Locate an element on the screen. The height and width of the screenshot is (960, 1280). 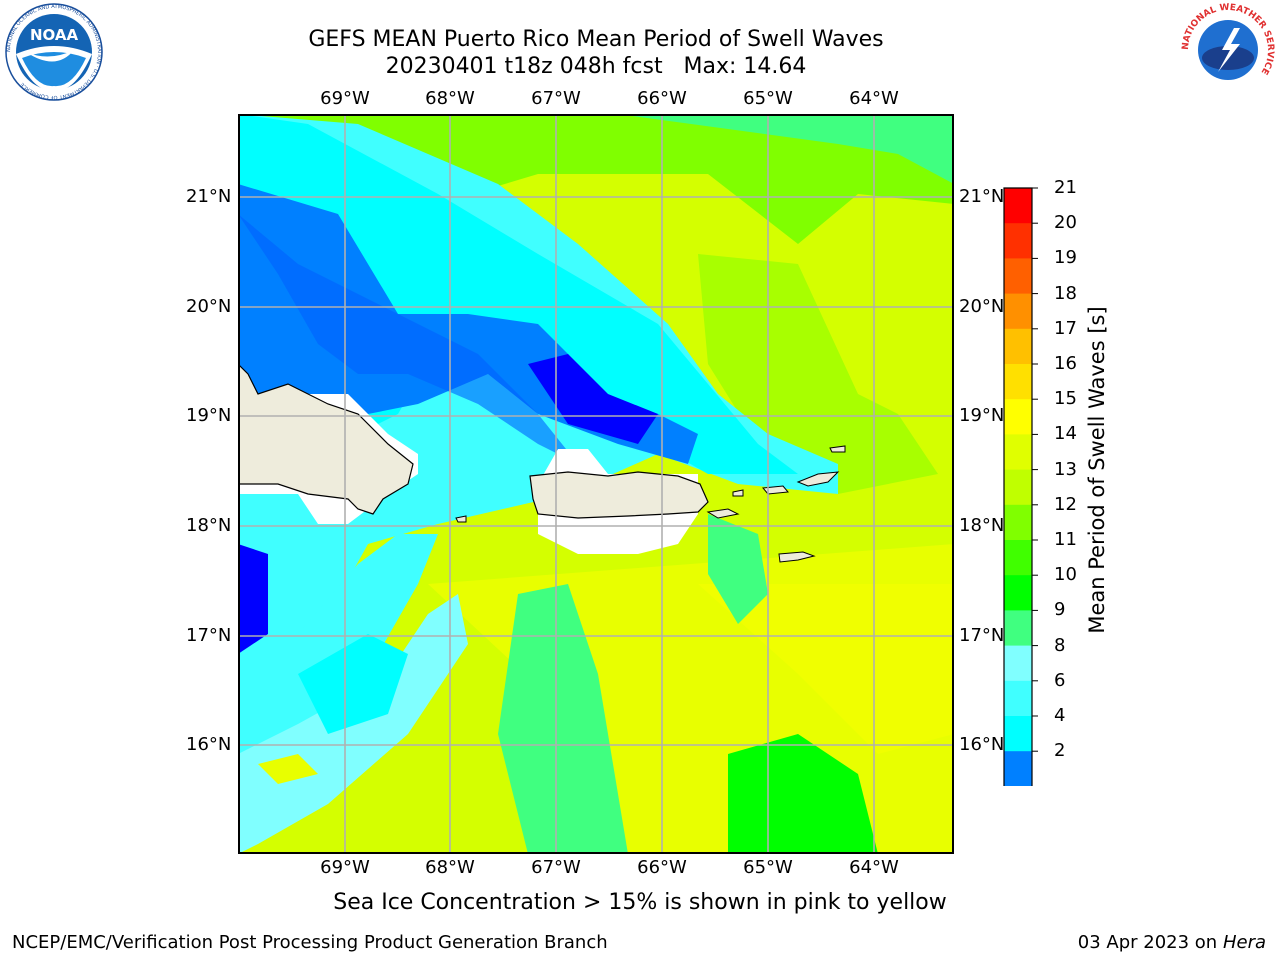
lon-label-bottom-65w: 65°W is located at coordinates (768, 867).